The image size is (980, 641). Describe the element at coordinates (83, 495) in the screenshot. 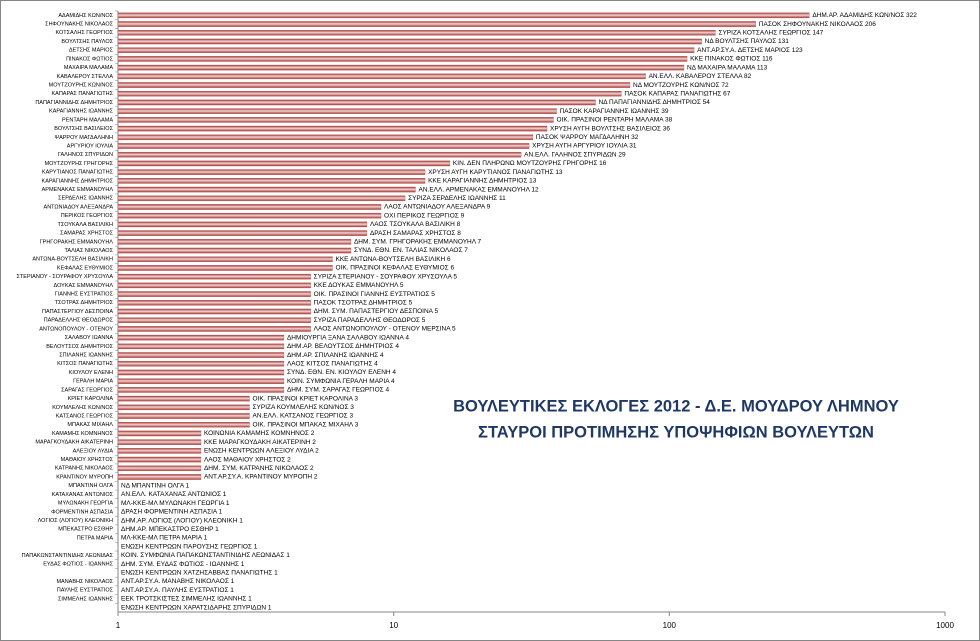

I see `y-tick-label: ΚΑΤΑΧΑΝΑΣ ΑΝΤΩΝΙΟΣ` at that location.